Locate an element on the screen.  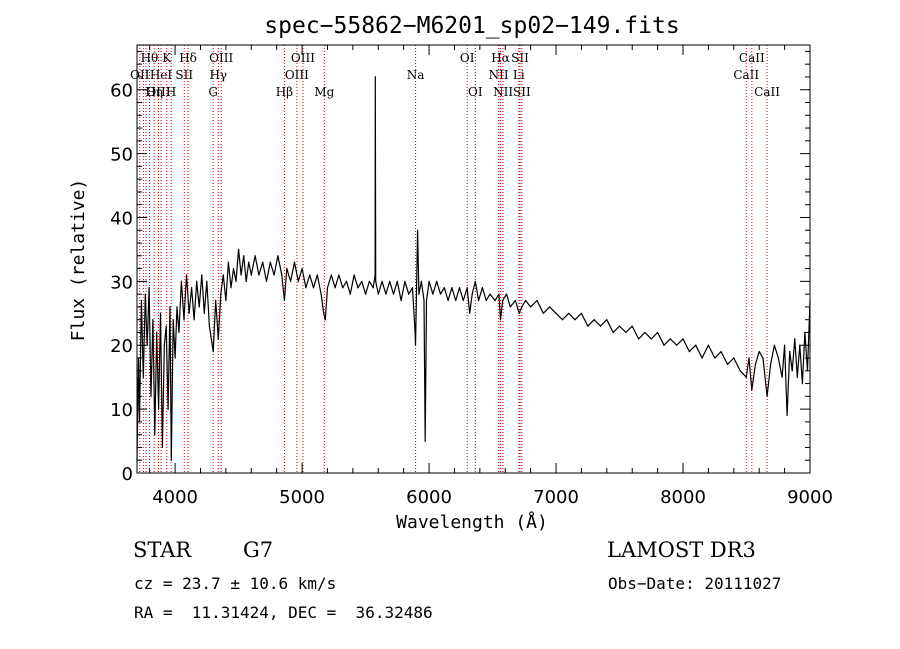
line-marker-label-13: OIII is located at coordinates (221, 58).